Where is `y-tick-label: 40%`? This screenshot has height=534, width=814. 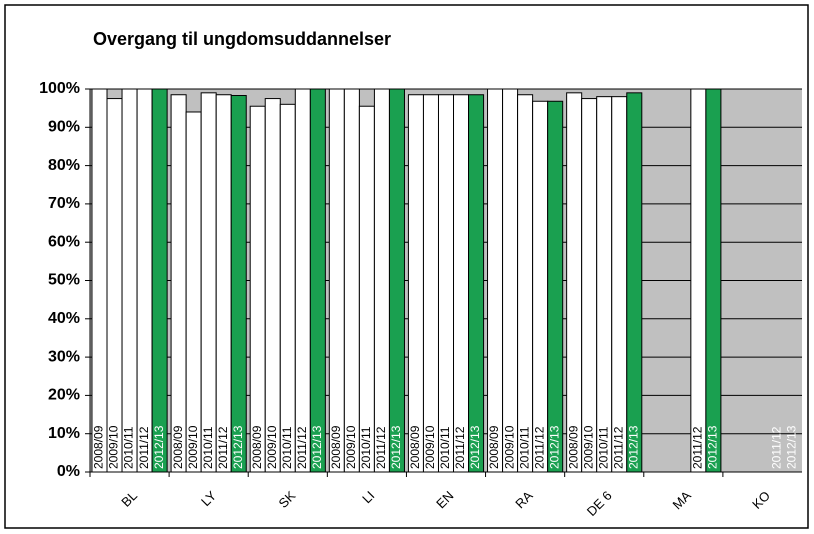
y-tick-label: 40% is located at coordinates (64, 318).